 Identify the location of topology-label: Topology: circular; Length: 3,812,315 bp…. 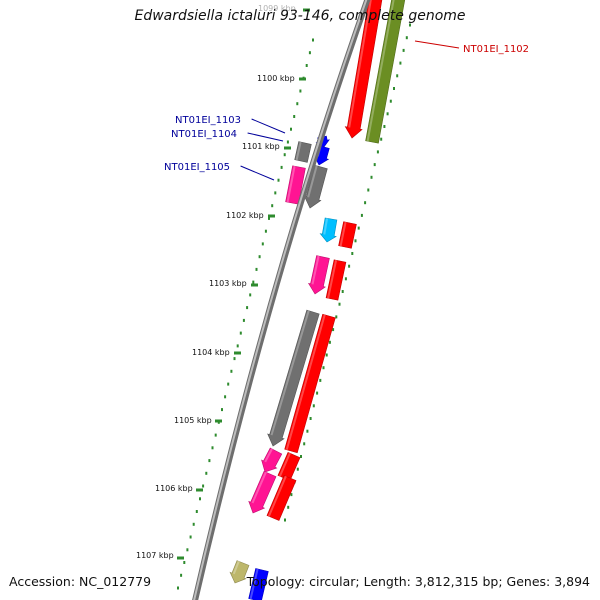
(418, 581).